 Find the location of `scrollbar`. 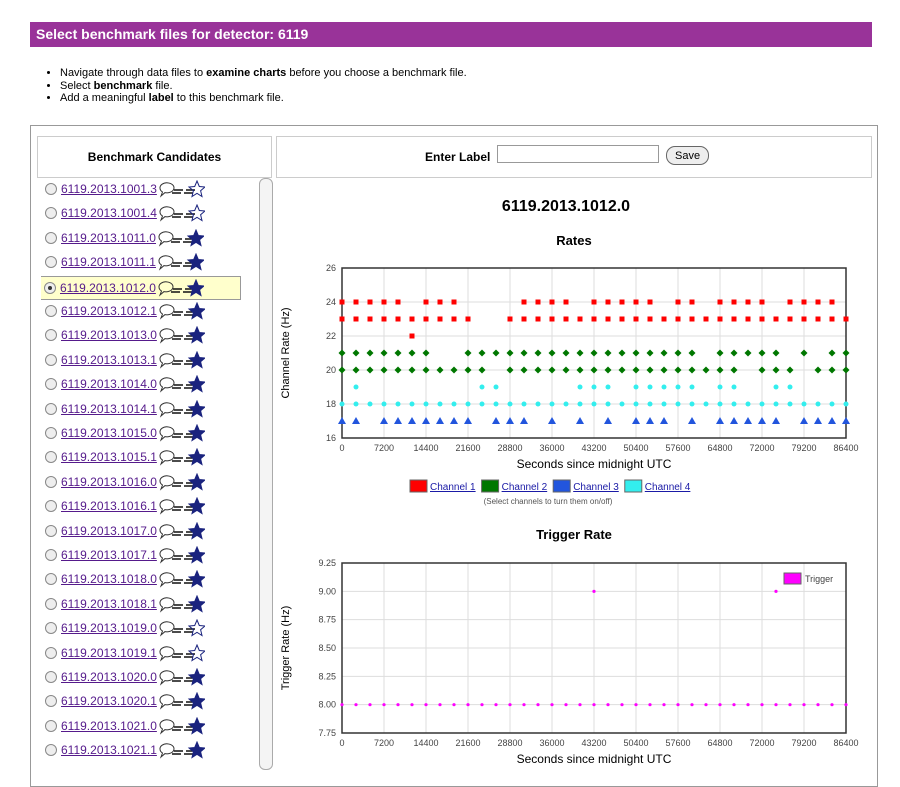

scrollbar is located at coordinates (266, 474).